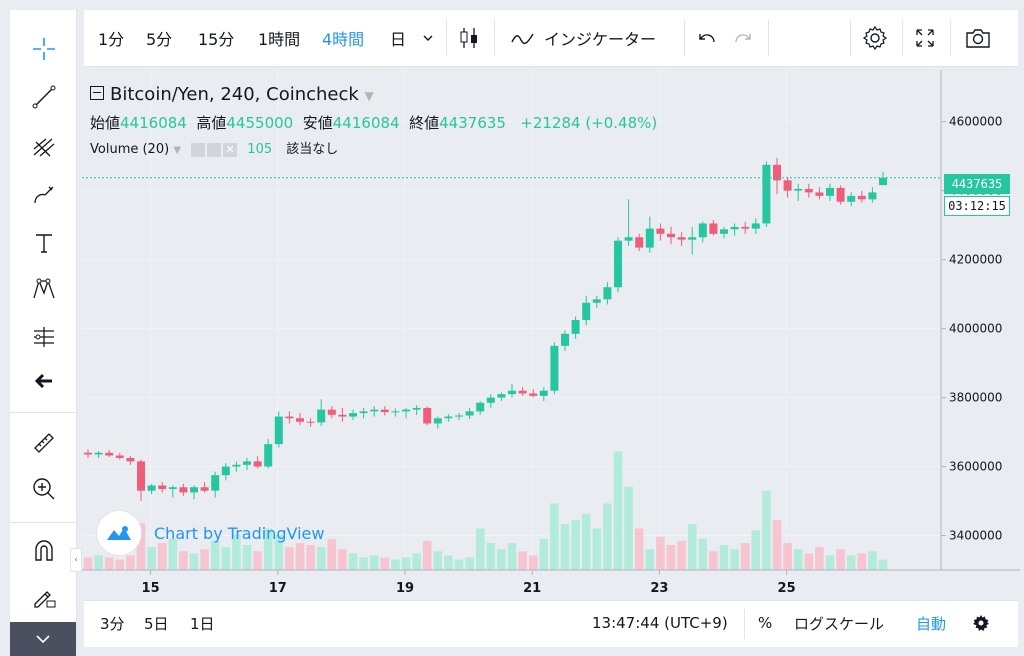 The height and width of the screenshot is (656, 1024). What do you see at coordinates (232, 94) in the screenshot?
I see `symbol-title: Bitcoin/Yen, 240, Coincheck ▼` at bounding box center [232, 94].